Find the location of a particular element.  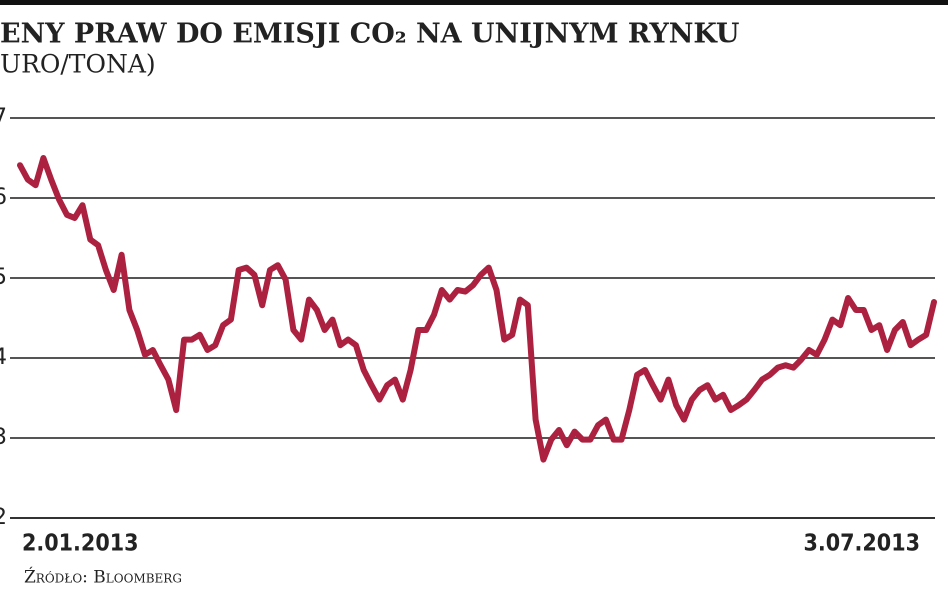

y-tick-label: 6 is located at coordinates (3, 197).